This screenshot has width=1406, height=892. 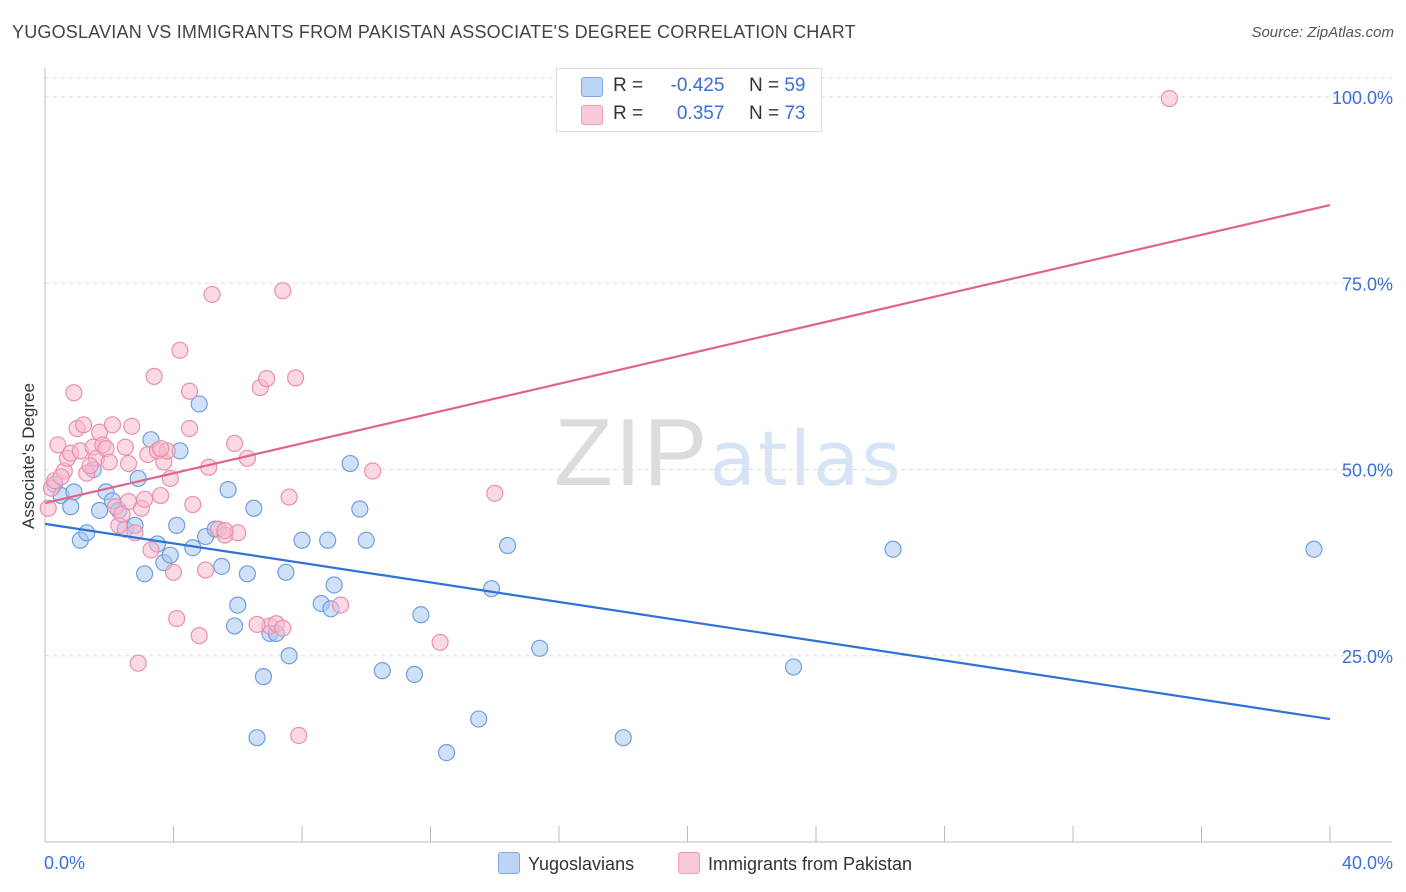 I want to click on bottom-legend-yugoslavians: Yugoslavians, so click(x=566, y=863).